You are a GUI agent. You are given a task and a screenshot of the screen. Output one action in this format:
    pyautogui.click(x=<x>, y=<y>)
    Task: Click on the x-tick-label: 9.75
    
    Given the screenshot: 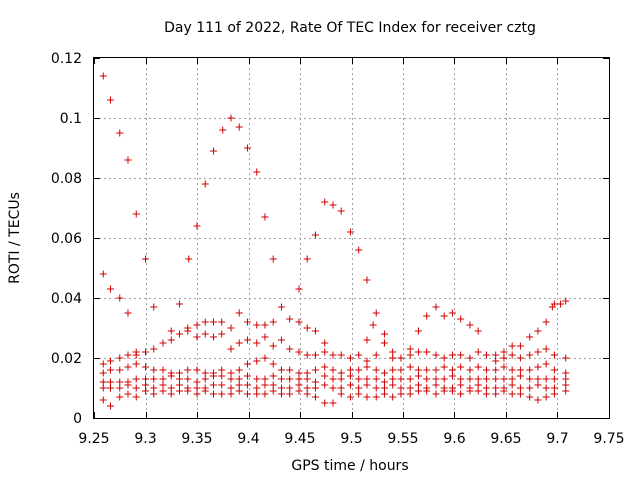 What is the action you would take?
    pyautogui.click(x=608, y=439)
    